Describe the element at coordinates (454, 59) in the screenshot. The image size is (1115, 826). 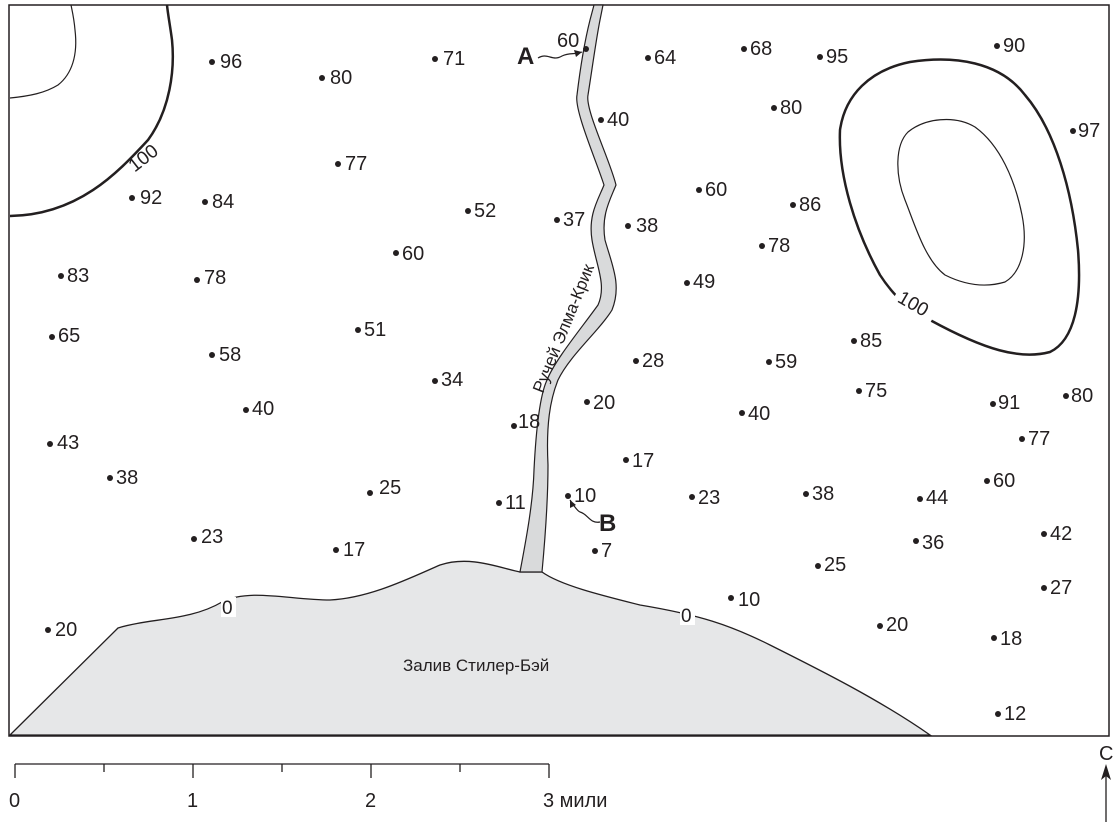
I see `svg-text: 71` at that location.